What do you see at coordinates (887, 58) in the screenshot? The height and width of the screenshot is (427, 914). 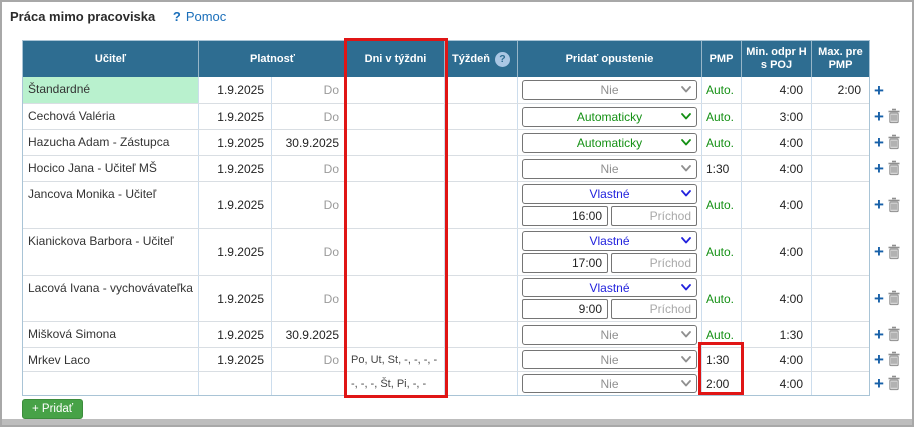 I see `actions-header-spacer` at bounding box center [887, 58].